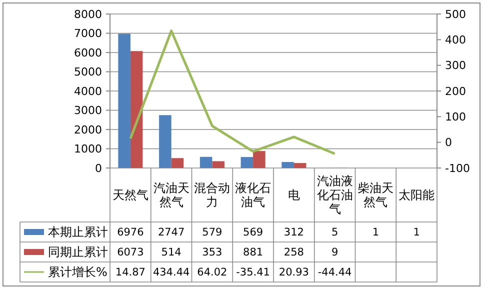  Describe the element at coordinates (78, 232) in the screenshot. I see `legend-label: 本期止累计` at that location.